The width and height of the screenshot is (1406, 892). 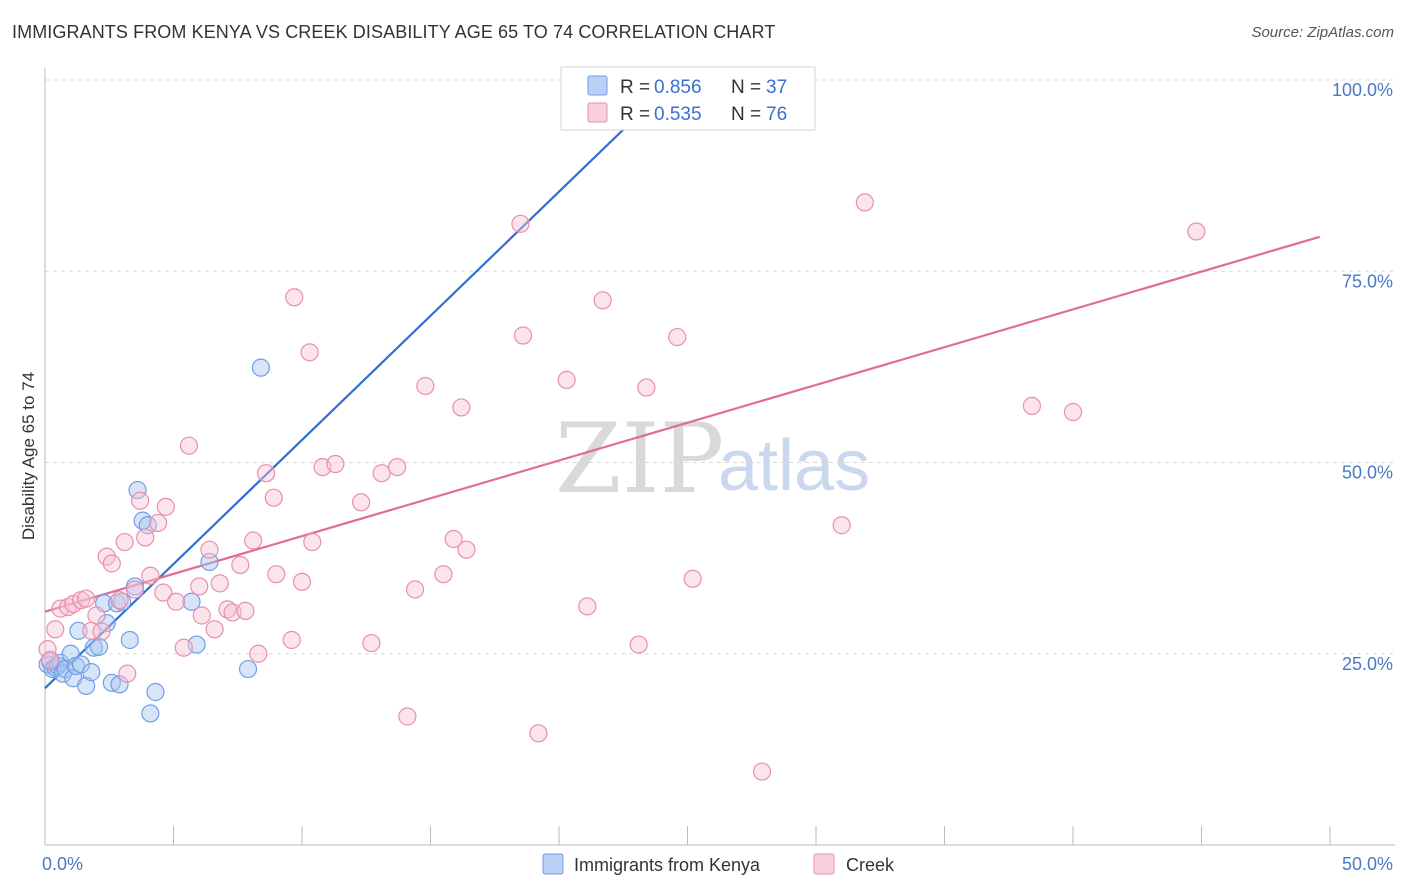 I want to click on x-tick-label: 0.0%, so click(x=62, y=864).